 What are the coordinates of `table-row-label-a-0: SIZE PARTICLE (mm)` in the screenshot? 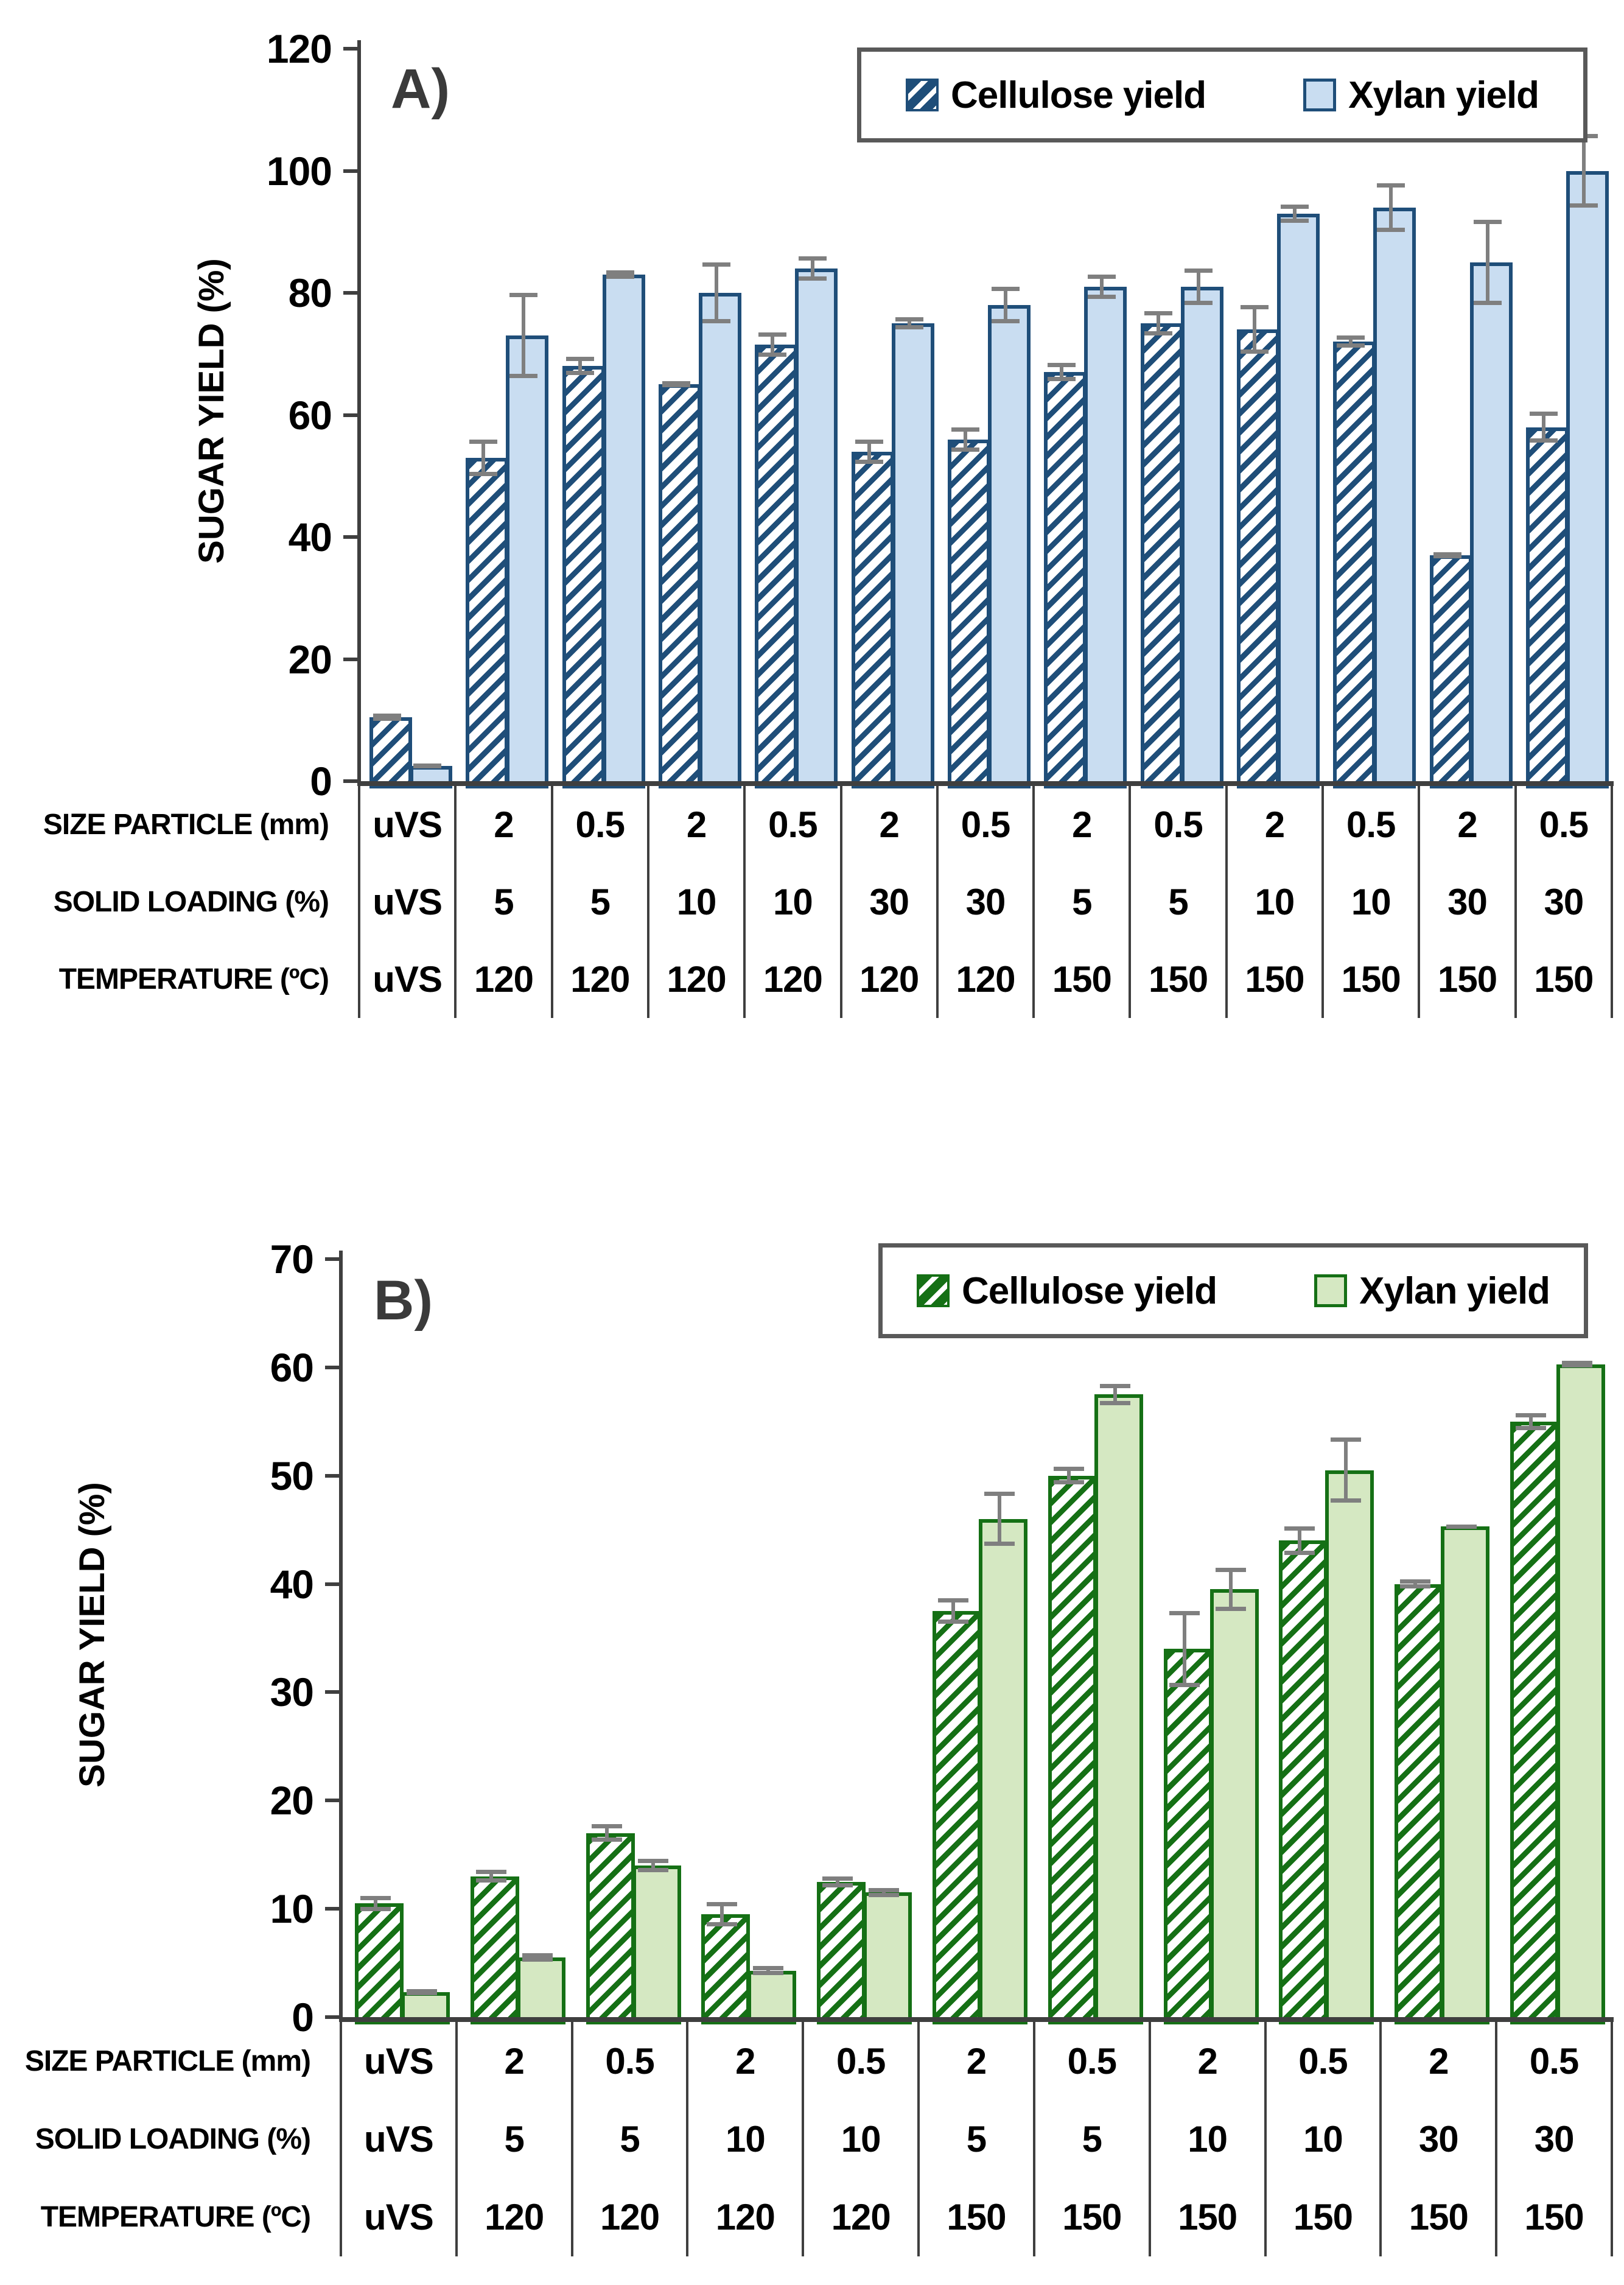 It's located at (186, 825).